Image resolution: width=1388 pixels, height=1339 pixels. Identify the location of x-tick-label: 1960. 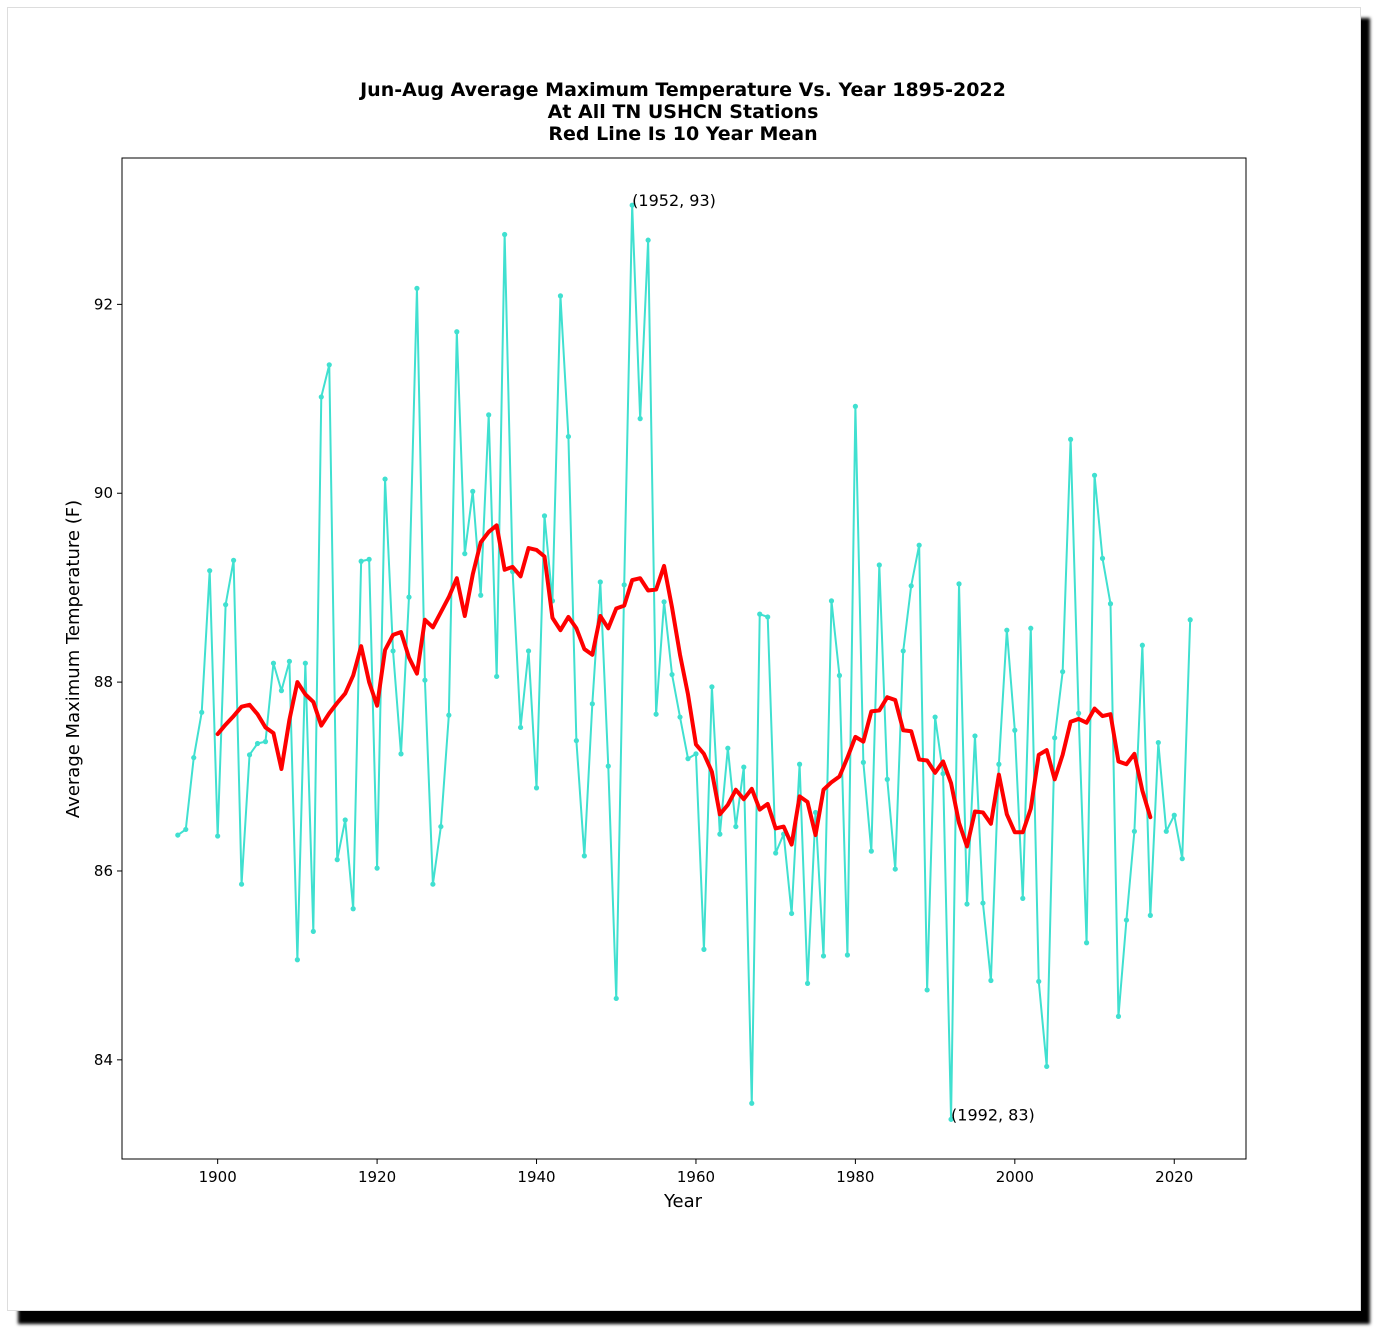
(696, 1177).